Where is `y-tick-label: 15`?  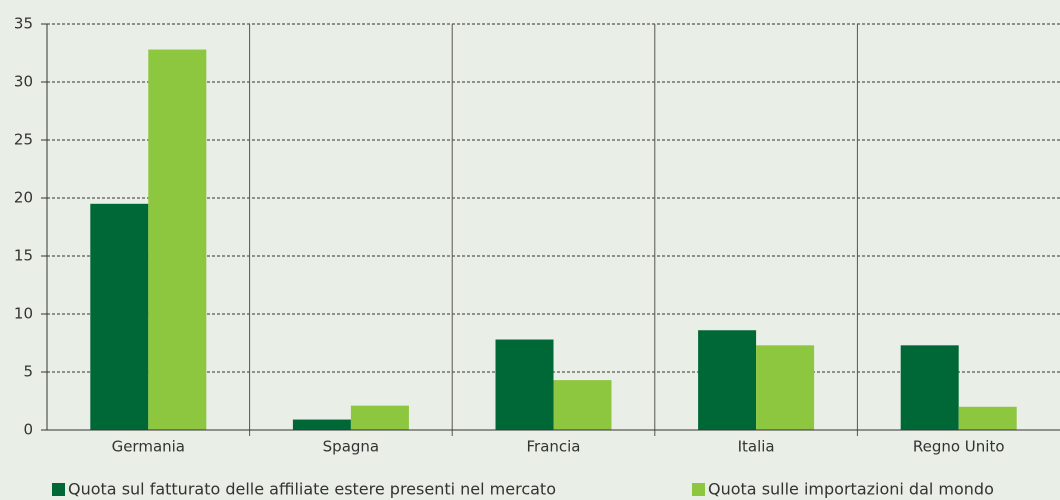
y-tick-label: 15 is located at coordinates (23, 256).